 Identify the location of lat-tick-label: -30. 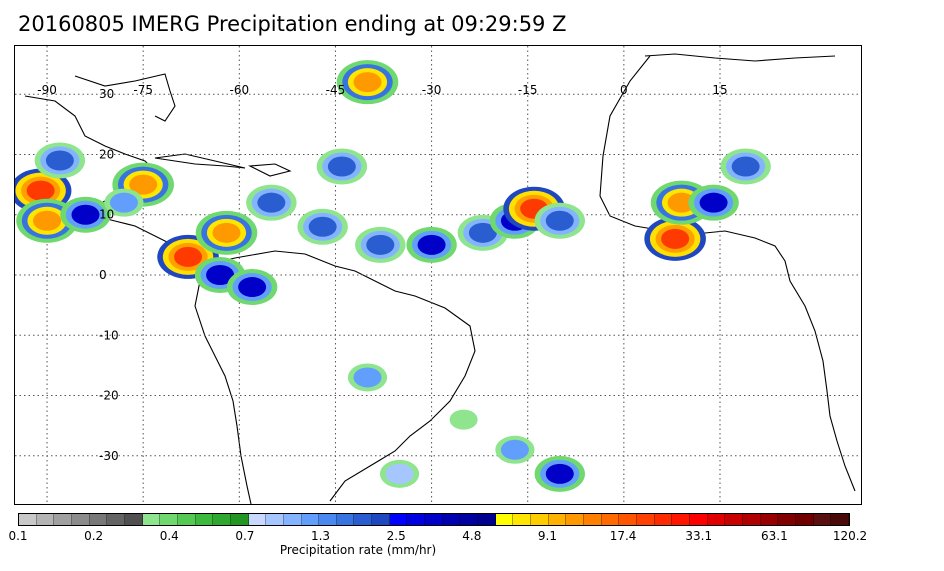
(109, 456).